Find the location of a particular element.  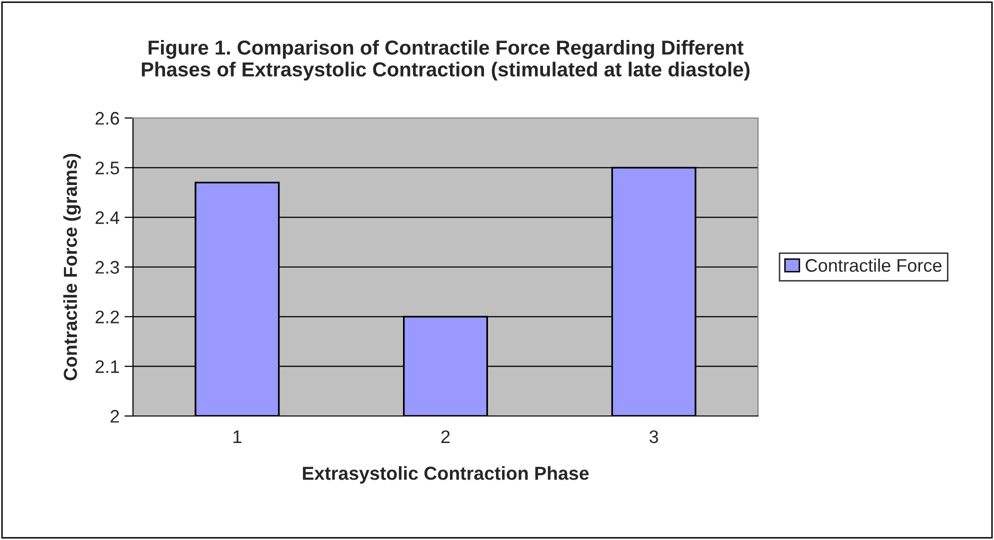

y-tick-label: 2.2 is located at coordinates (107, 317).